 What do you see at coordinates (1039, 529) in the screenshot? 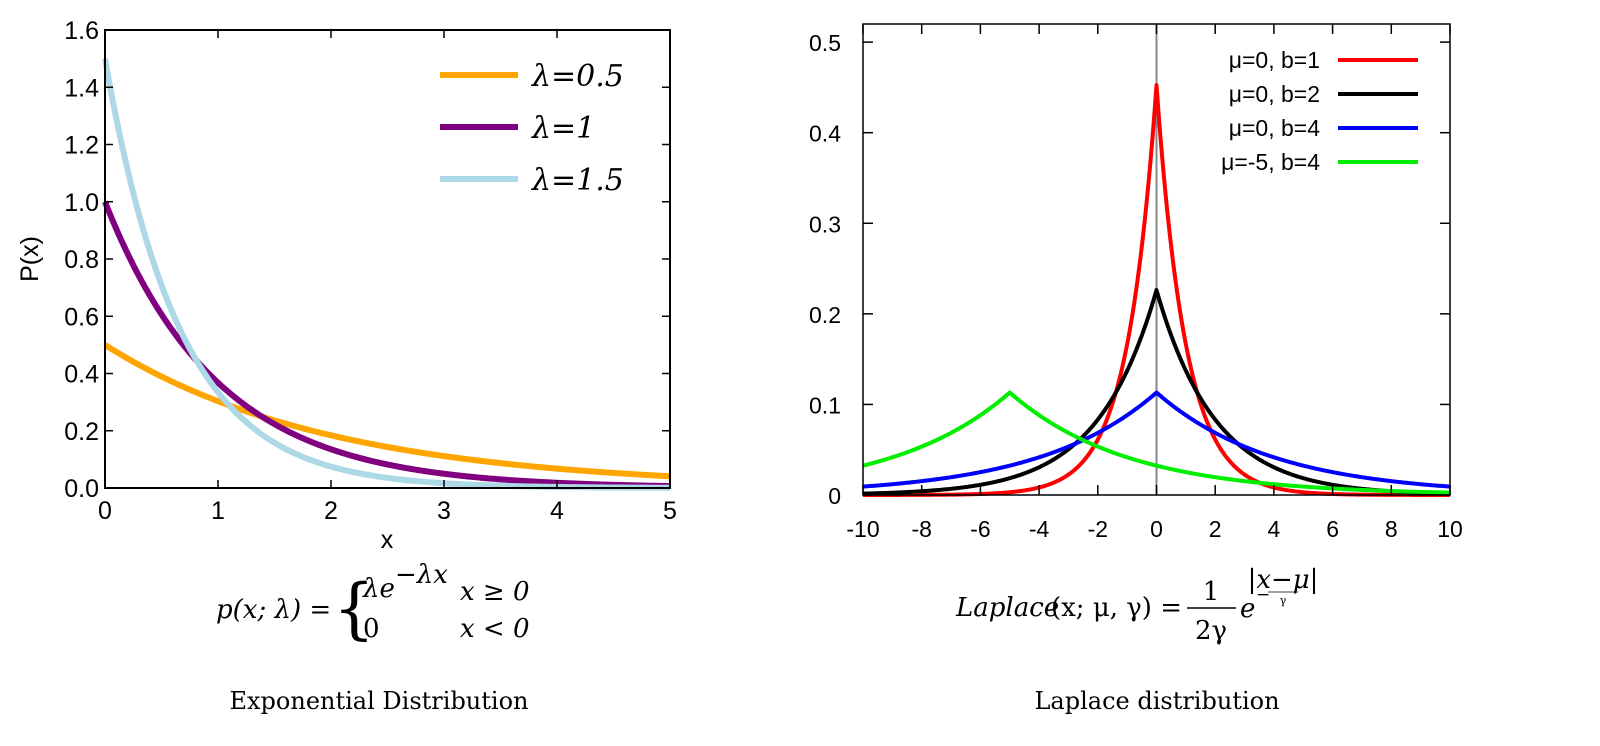
I see `laplace-x-tick-label: -4` at bounding box center [1039, 529].